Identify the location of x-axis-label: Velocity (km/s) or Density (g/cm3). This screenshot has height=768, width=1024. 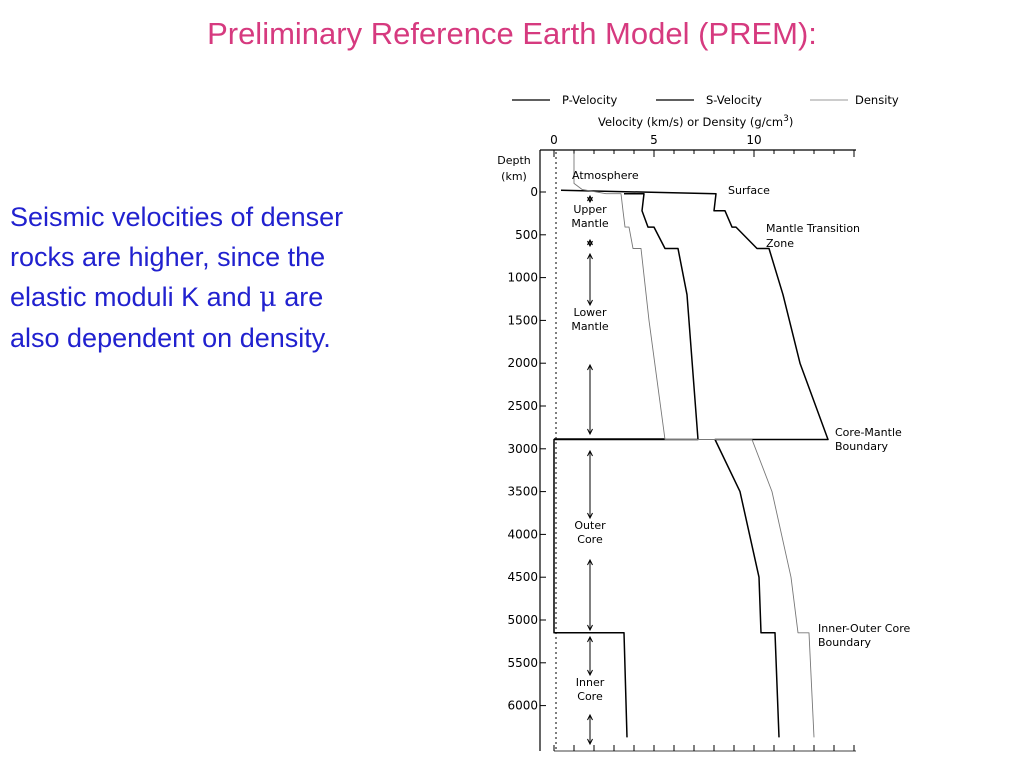
(695, 121).